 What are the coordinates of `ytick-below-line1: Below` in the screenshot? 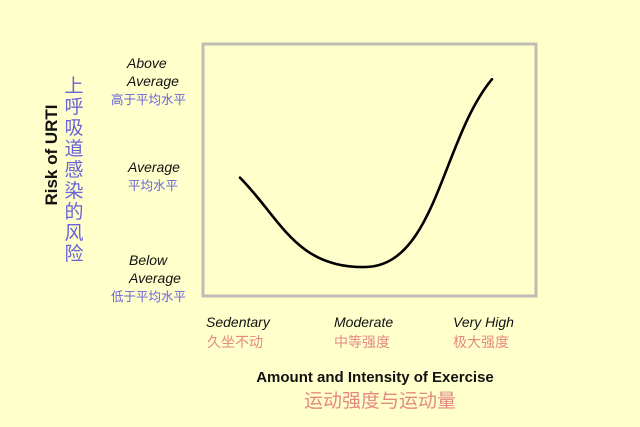 It's located at (148, 260).